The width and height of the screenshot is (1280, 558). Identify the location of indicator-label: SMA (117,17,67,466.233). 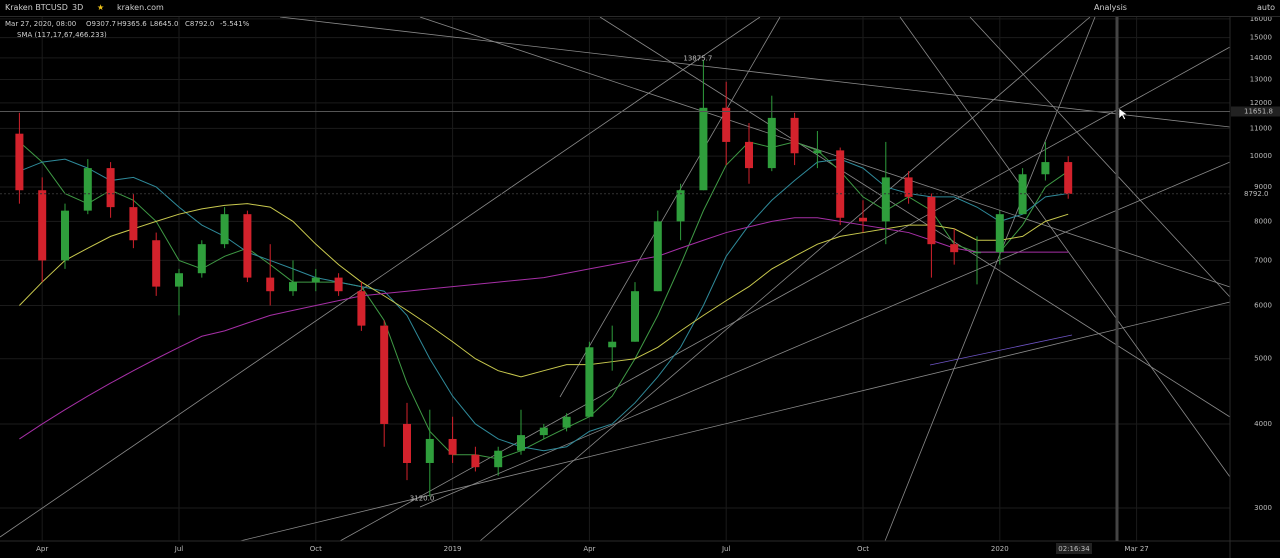
(62, 35).